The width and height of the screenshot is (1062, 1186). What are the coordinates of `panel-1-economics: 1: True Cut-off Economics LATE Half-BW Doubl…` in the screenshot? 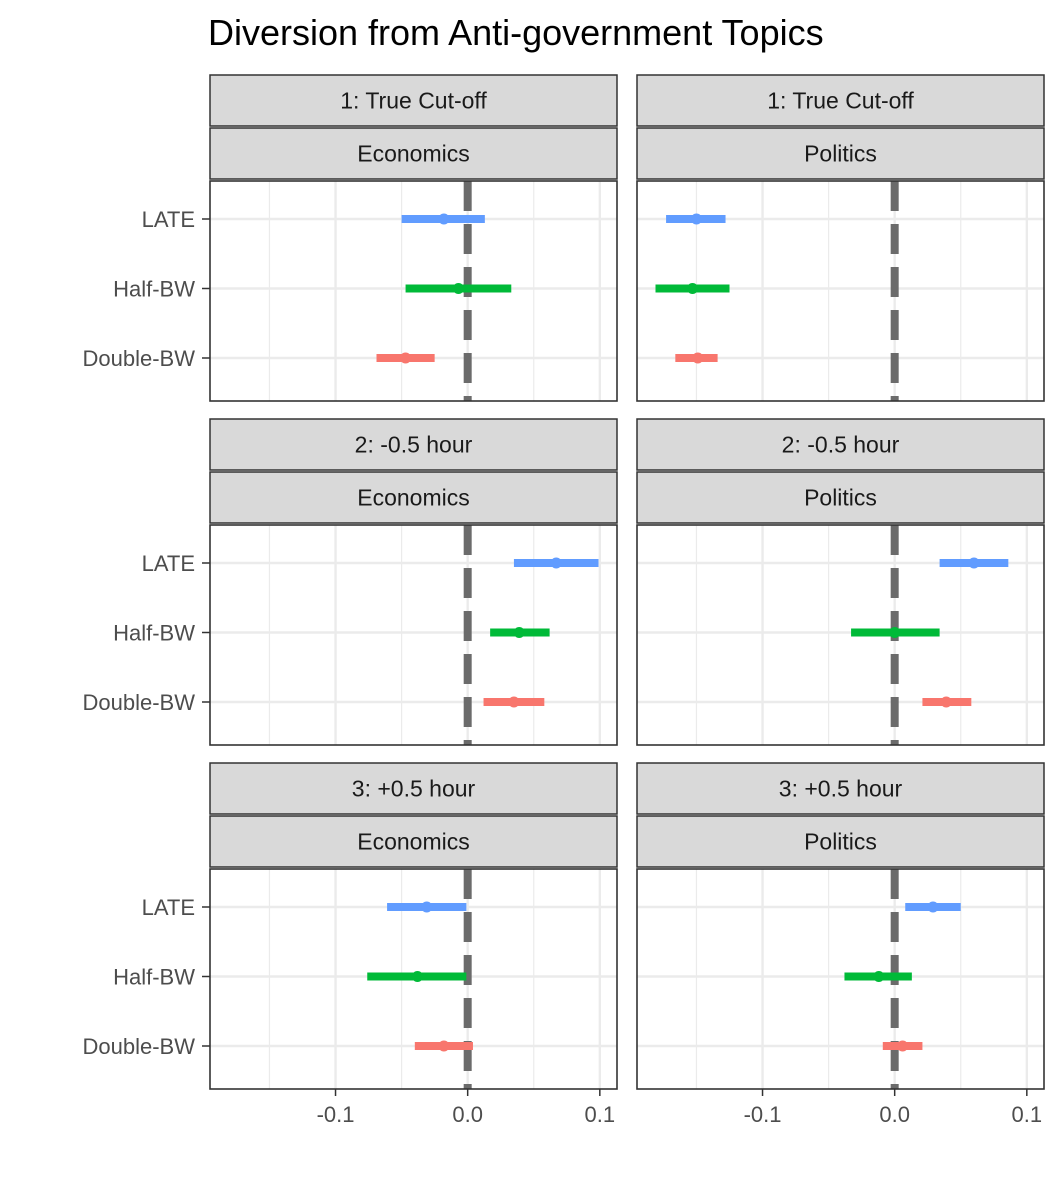 It's located at (350, 238).